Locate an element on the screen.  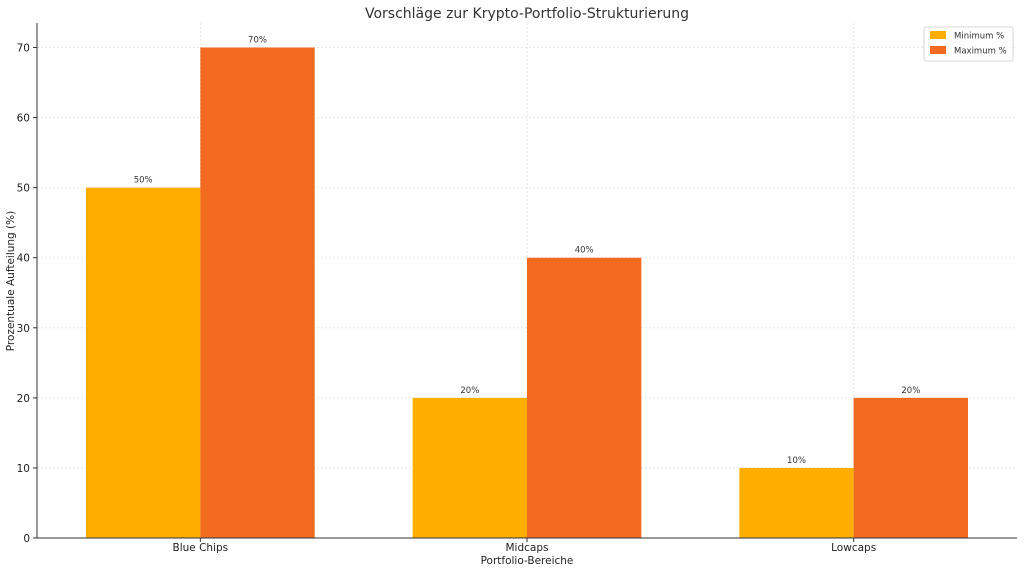
y-tick-label: 40 is located at coordinates (23, 259).